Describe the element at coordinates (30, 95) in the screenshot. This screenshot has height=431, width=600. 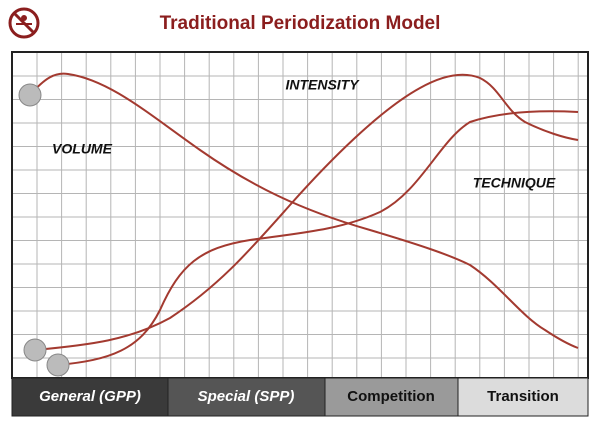
I see `volume-ball` at that location.